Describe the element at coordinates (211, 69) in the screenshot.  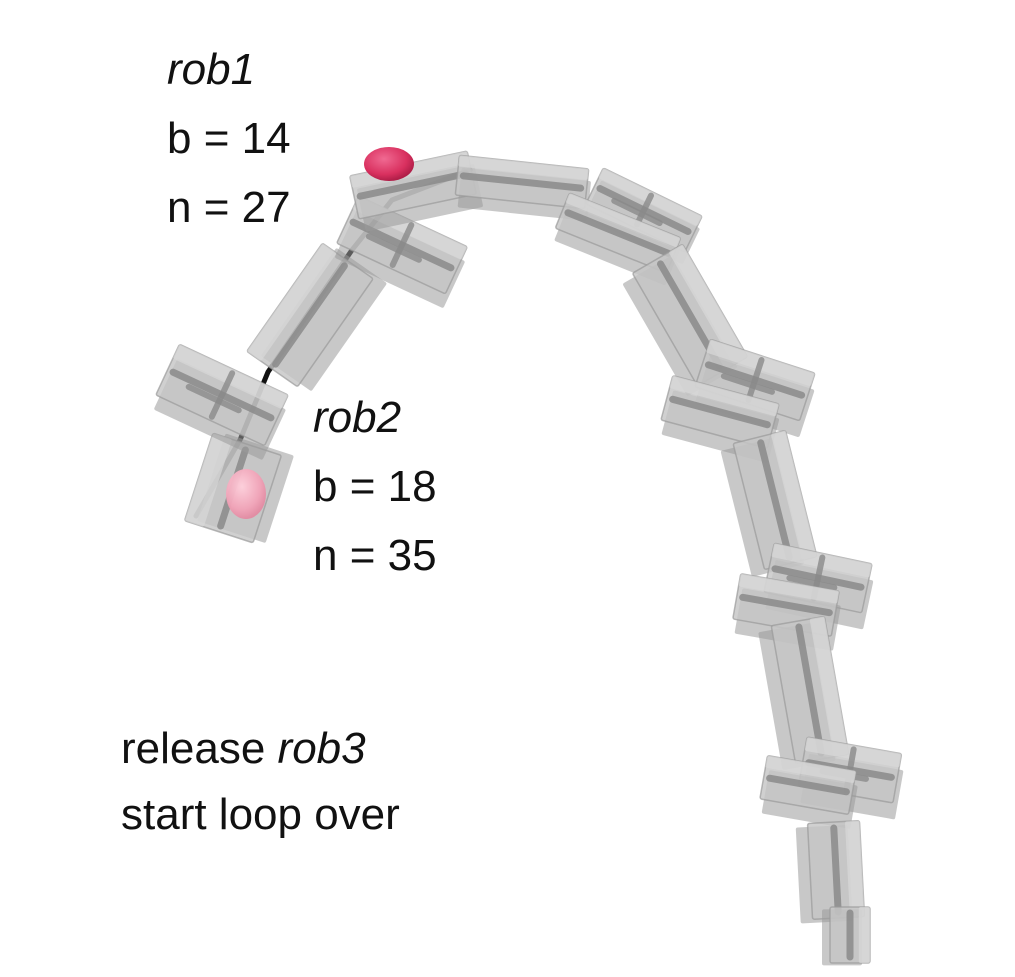
I see `rob1-name: rob1` at that location.